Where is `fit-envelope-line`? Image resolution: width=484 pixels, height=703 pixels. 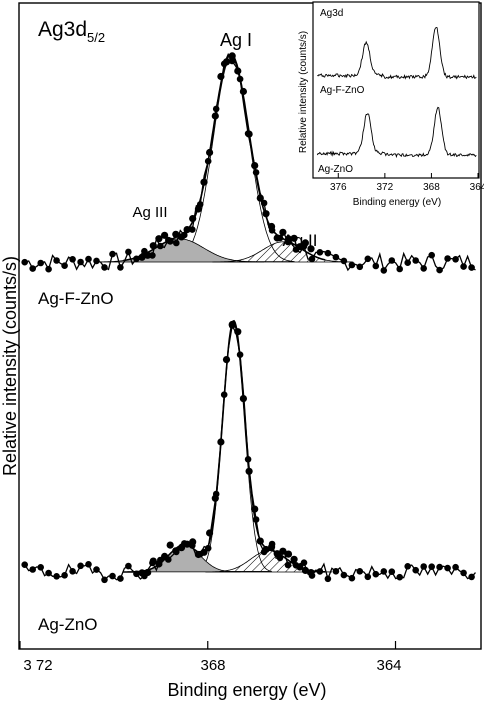 fit-envelope-line is located at coordinates (224, 157).